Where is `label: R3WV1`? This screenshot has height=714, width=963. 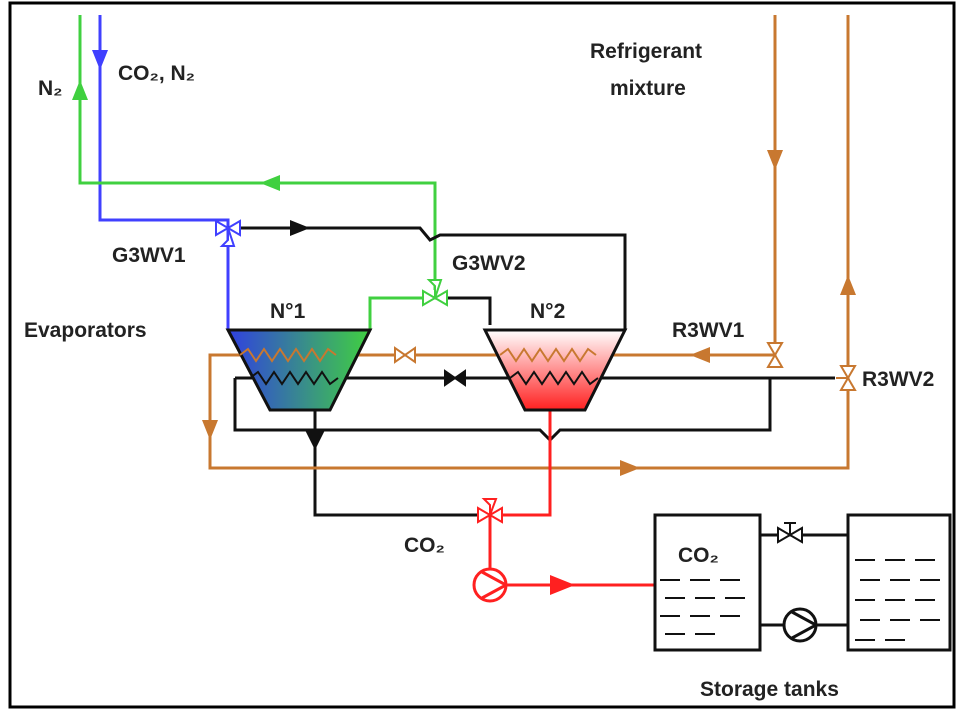 label: R3WV1 is located at coordinates (708, 330).